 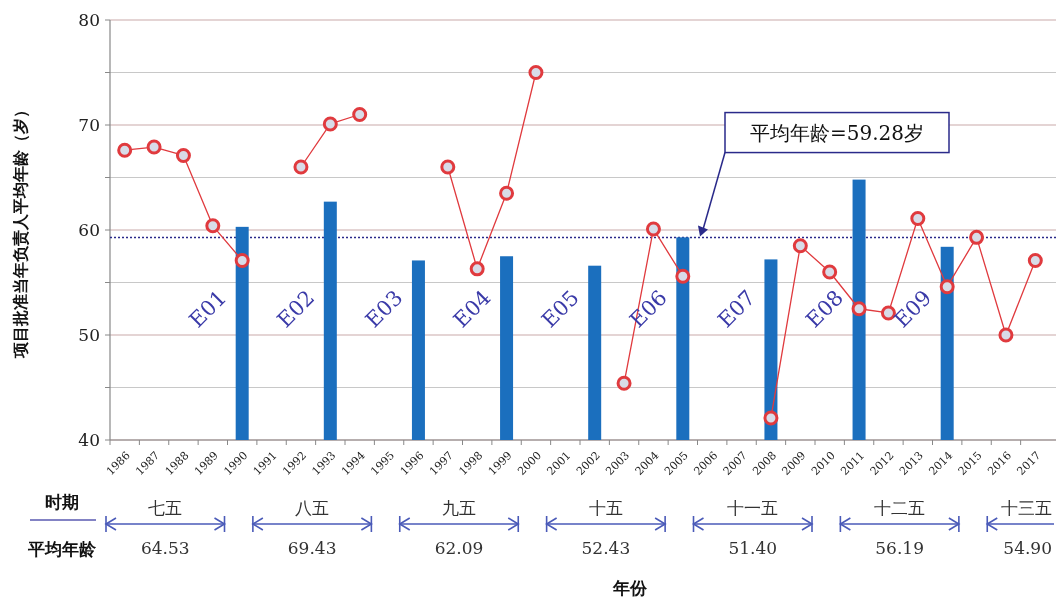 What do you see at coordinates (89, 230) in the screenshot?
I see `y-tick-label: 60` at bounding box center [89, 230].